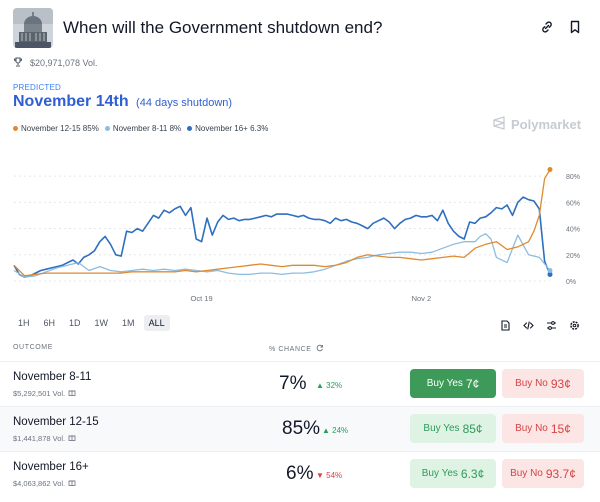 The width and height of the screenshot is (600, 502). I want to click on buy-yes-price: 7¢, so click(472, 383).